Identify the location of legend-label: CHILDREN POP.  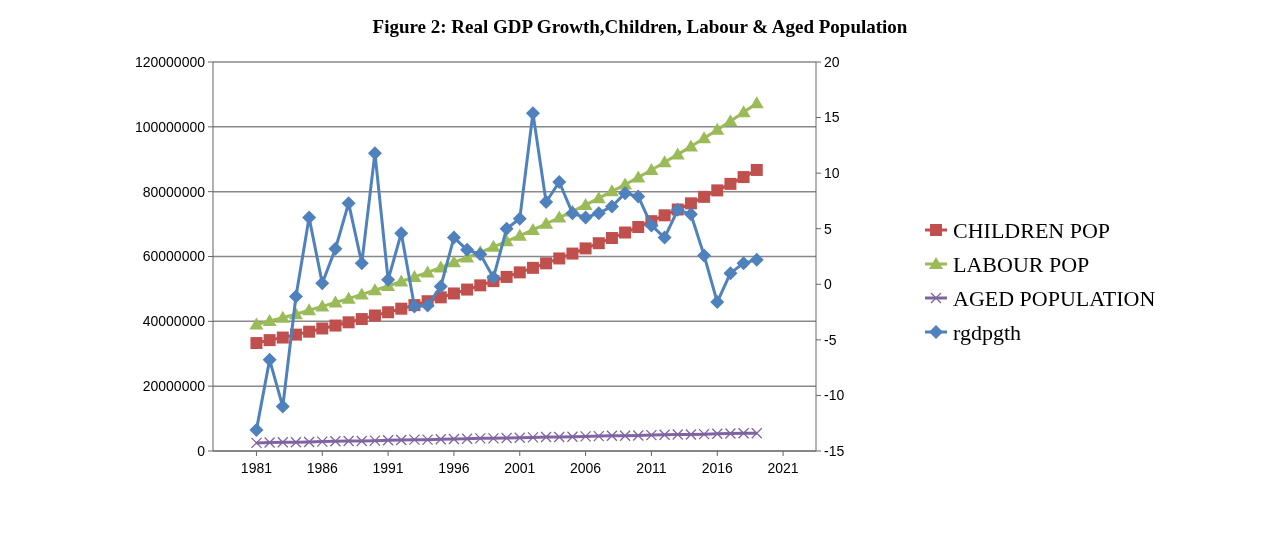
(1032, 230).